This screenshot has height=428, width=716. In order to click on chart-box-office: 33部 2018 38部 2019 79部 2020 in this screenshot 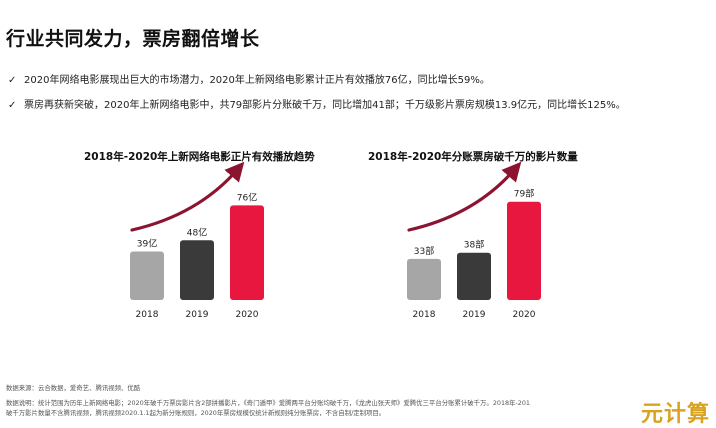, I will do `click(474, 240)`.